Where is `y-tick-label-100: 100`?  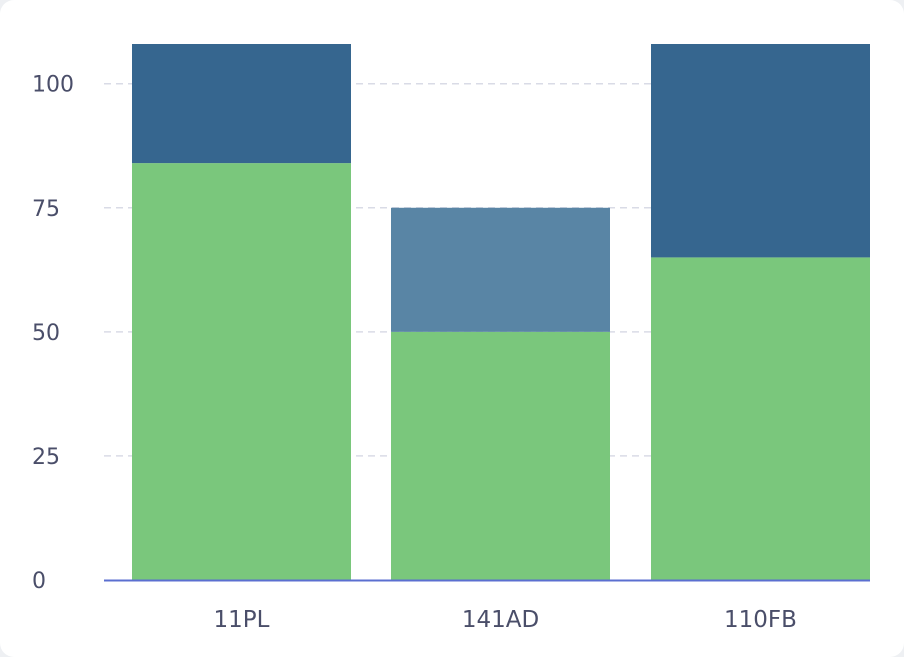
y-tick-label-100: 100 is located at coordinates (53, 85).